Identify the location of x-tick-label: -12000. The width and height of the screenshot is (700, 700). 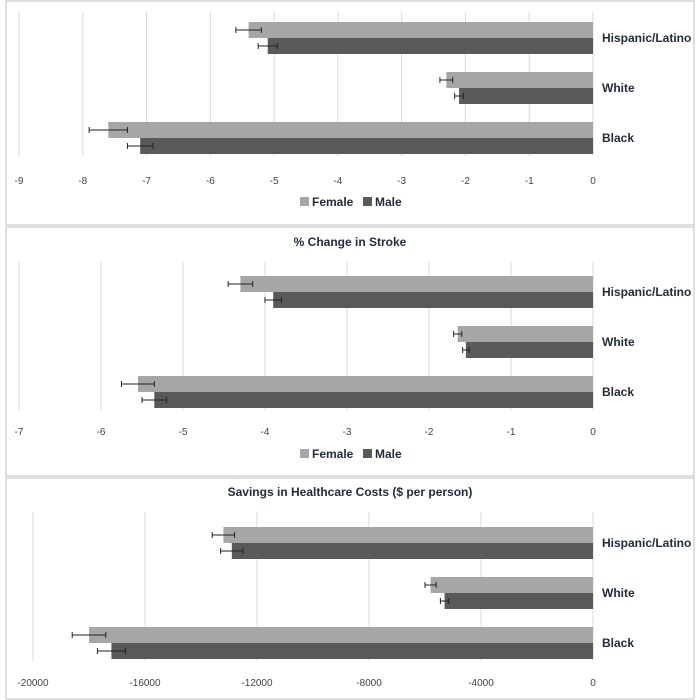
(257, 683).